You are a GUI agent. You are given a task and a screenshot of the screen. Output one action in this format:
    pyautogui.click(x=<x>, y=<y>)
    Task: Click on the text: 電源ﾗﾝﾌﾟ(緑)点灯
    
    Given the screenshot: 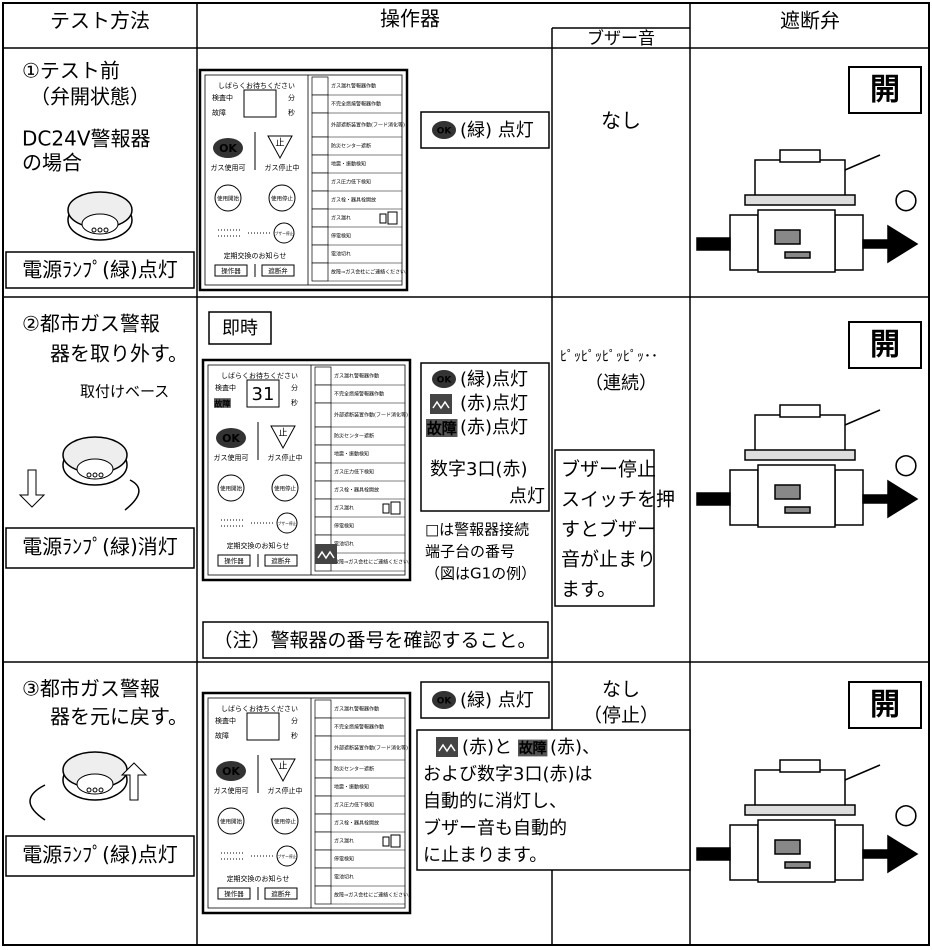 What is the action you would take?
    pyautogui.click(x=100, y=855)
    